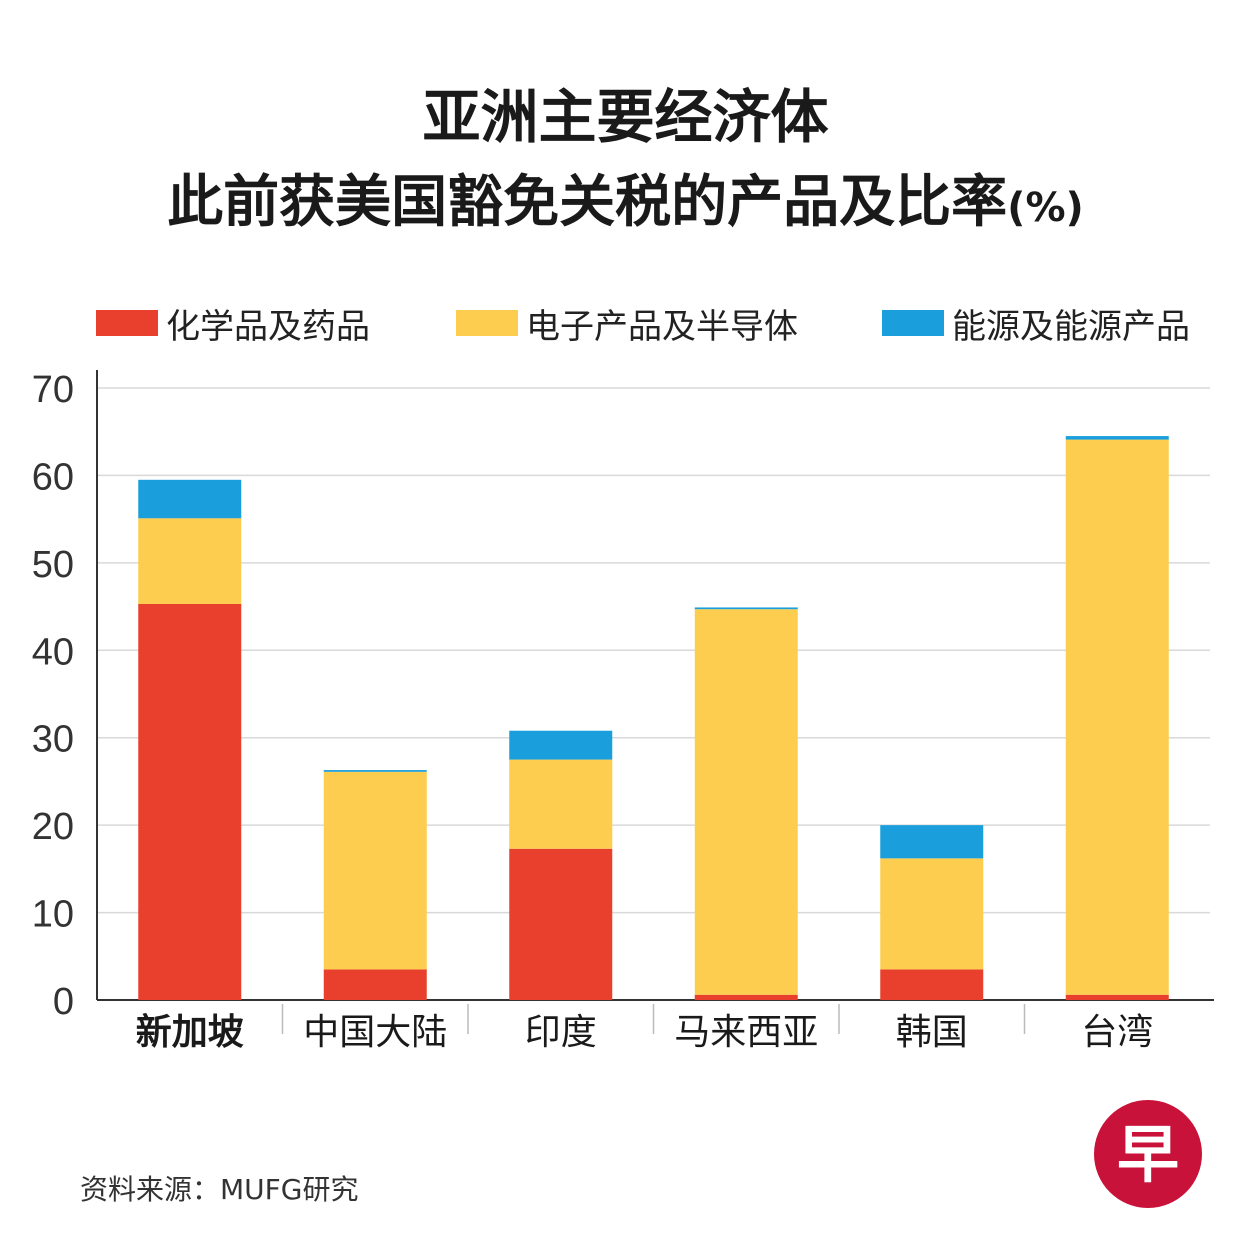 This screenshot has width=1251, height=1251. I want to click on legend-label-chemicals: 化学品及药品, so click(268, 326).